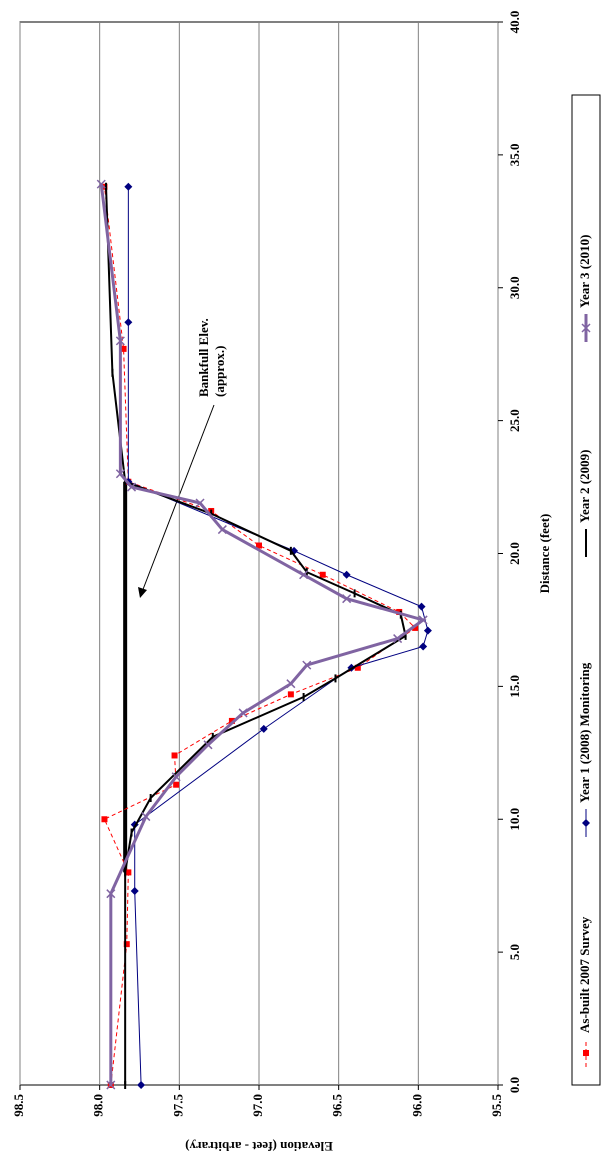  Describe the element at coordinates (257, 1105) in the screenshot. I see `y-tick-label: 97.0` at that location.